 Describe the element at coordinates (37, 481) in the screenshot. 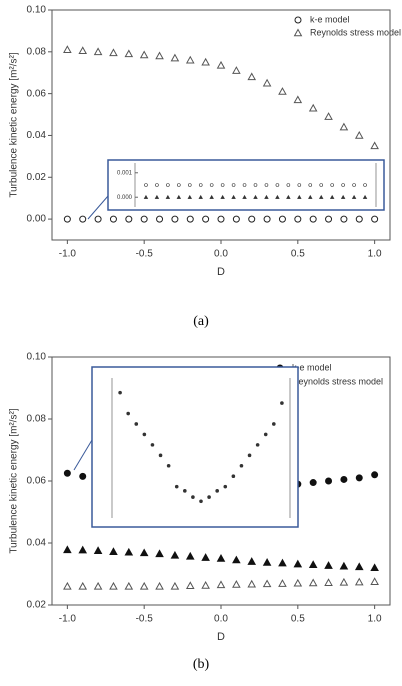

I see `y-tick-label: 0.06` at that location.